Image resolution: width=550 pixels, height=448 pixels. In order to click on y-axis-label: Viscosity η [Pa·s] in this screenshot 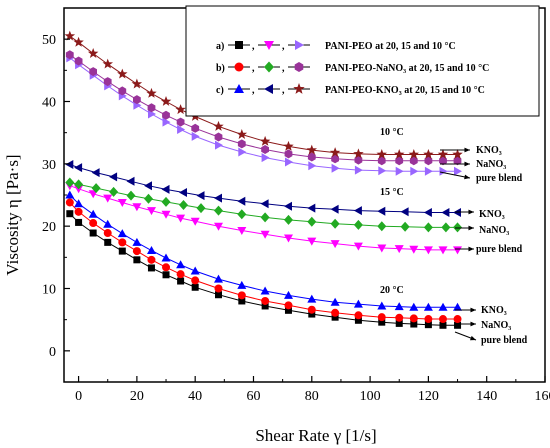, I will do `click(12, 214)`.